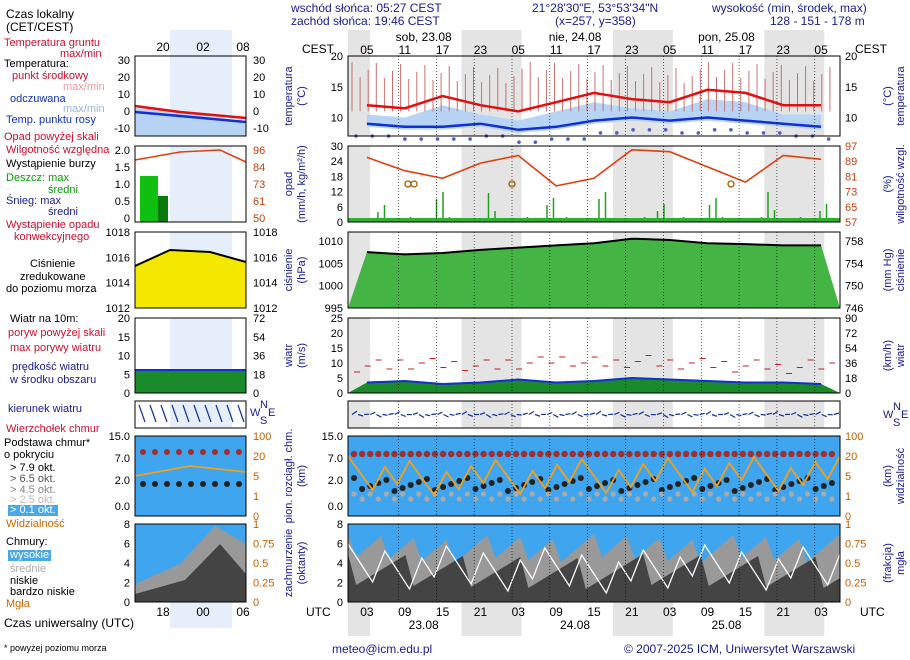  What do you see at coordinates (382, 649) in the screenshot?
I see `footer-email: meteo@icm.edu.pl` at bounding box center [382, 649].